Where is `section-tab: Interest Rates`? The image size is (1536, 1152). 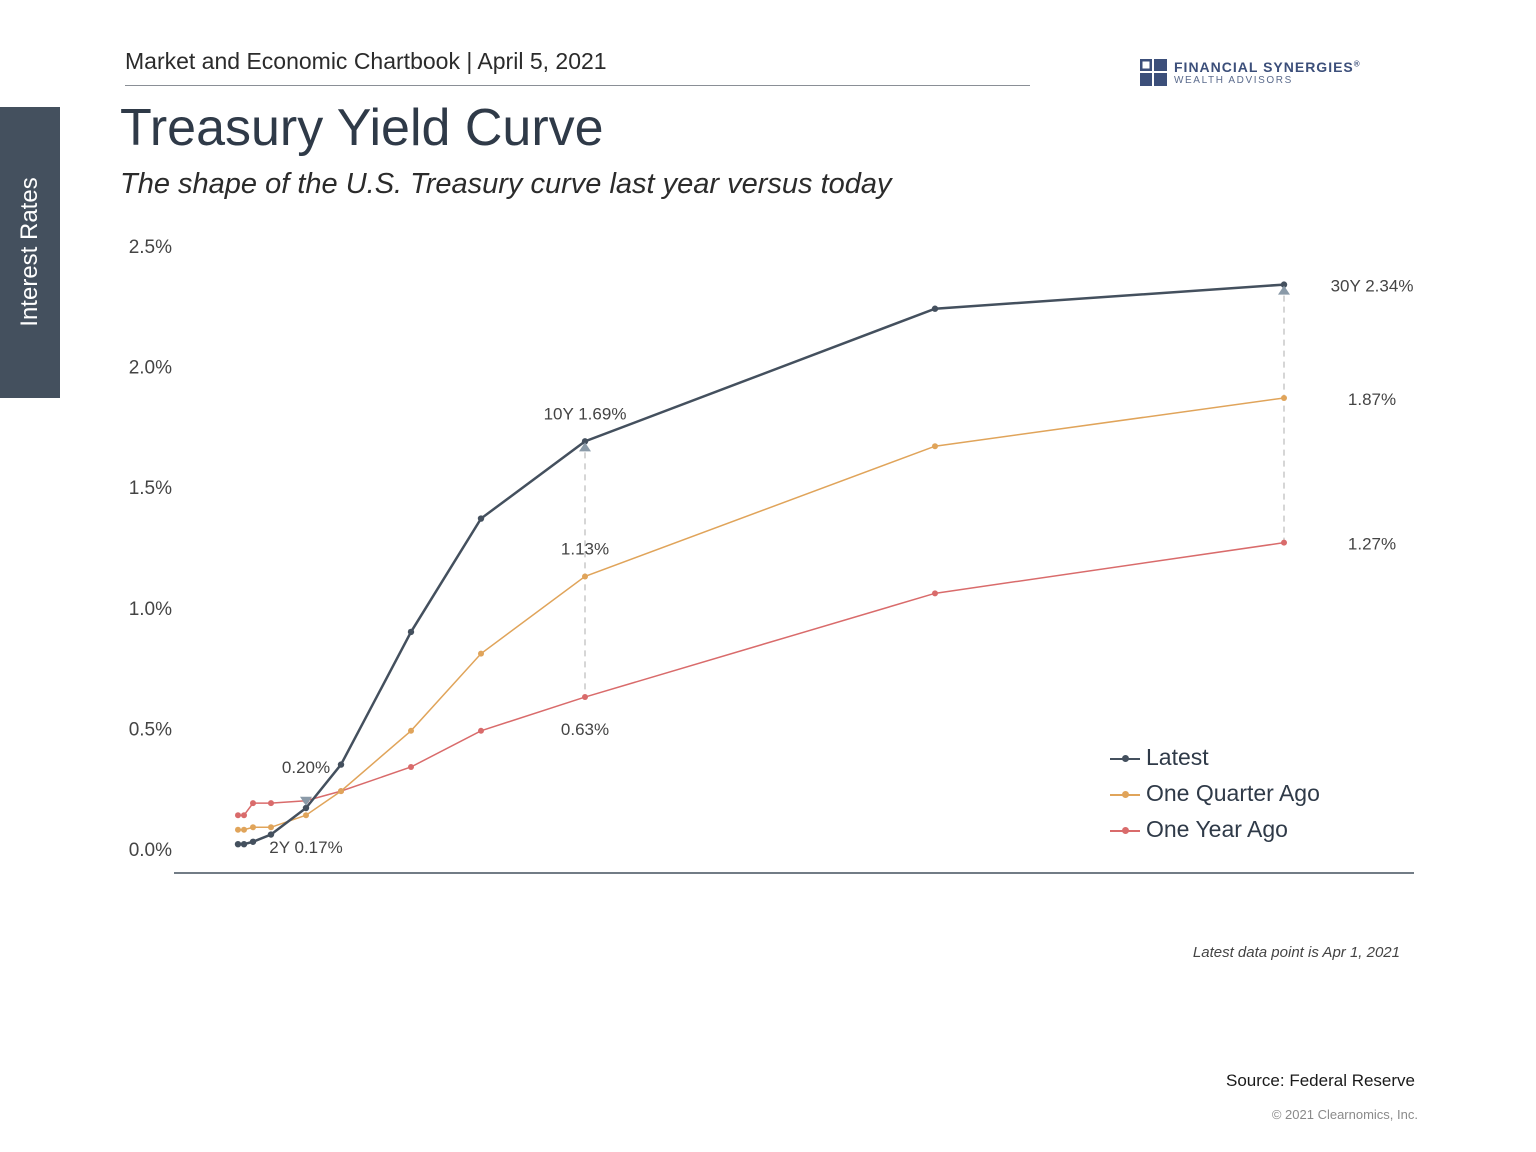 section-tab: Interest Rates is located at coordinates (30, 252).